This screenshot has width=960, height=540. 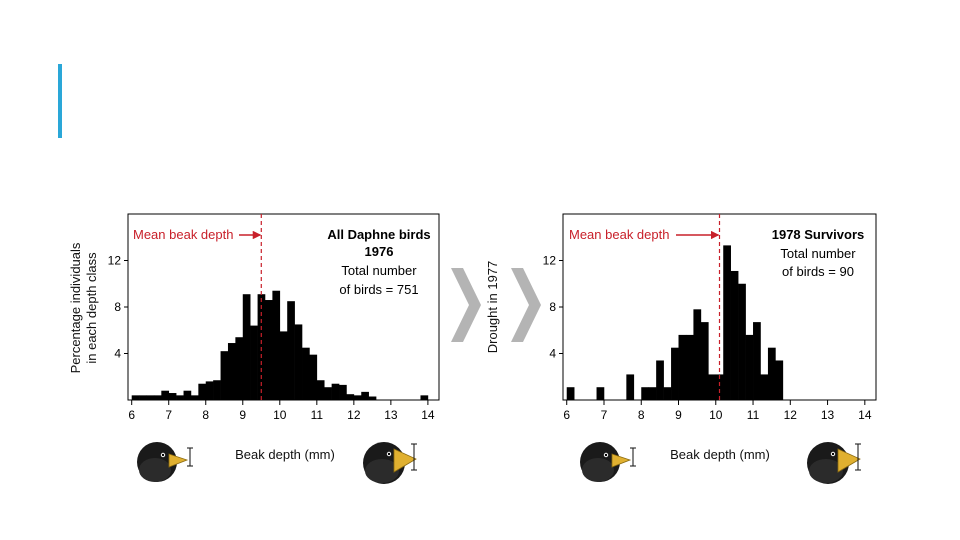 What do you see at coordinates (391, 415) in the screenshot?
I see `x-tick-label: 13` at bounding box center [391, 415].